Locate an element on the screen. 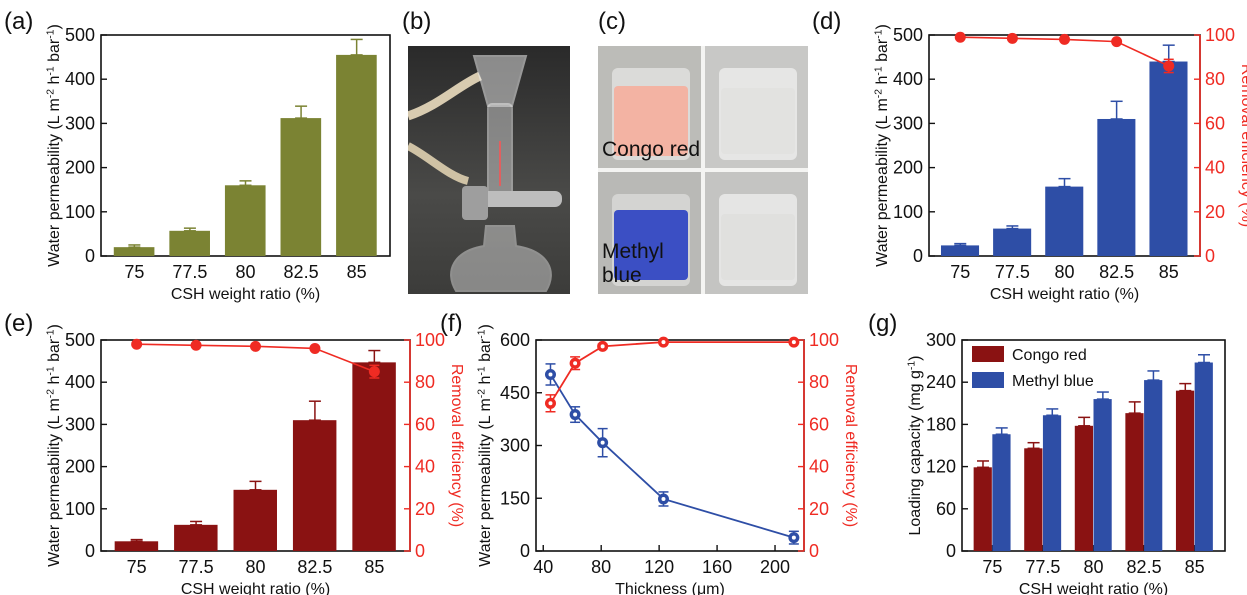 This screenshot has height=595, width=1247. chart-e-ylabel-right: Removal efficiency (%) is located at coordinates (456, 445).